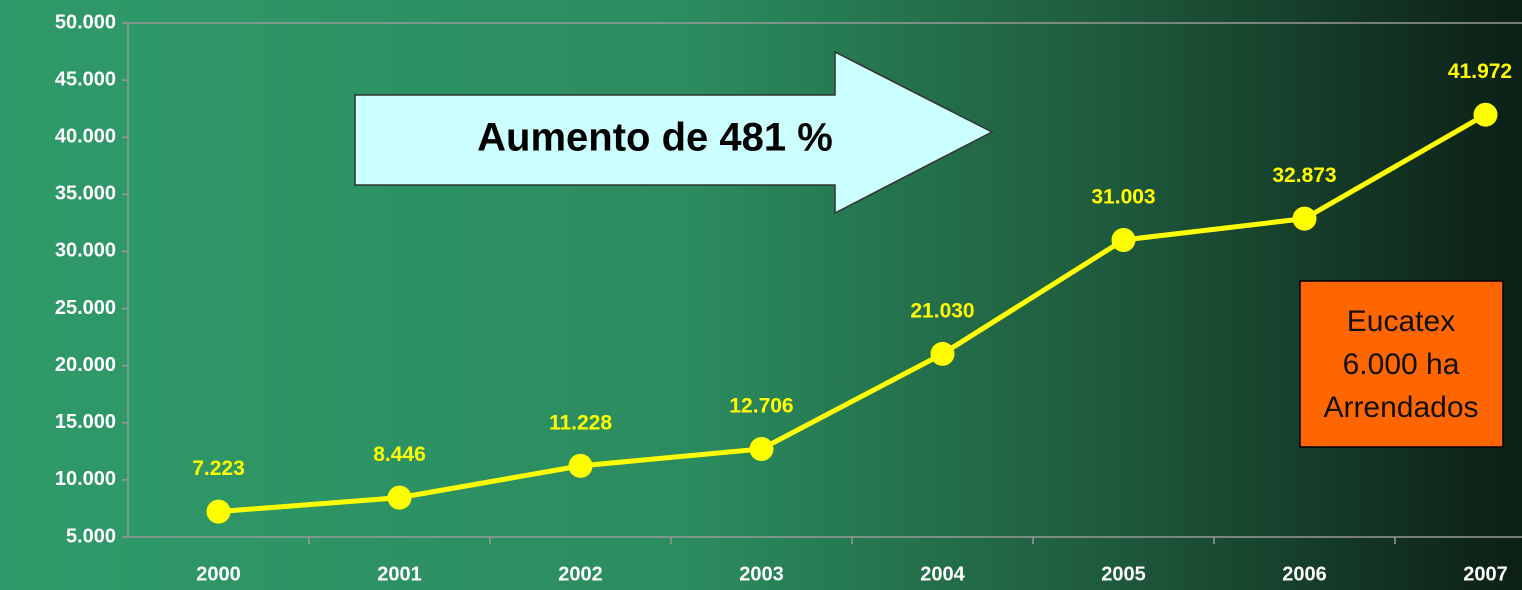 The width and height of the screenshot is (1522, 590). I want to click on x-tick-label: 2002, so click(580, 574).